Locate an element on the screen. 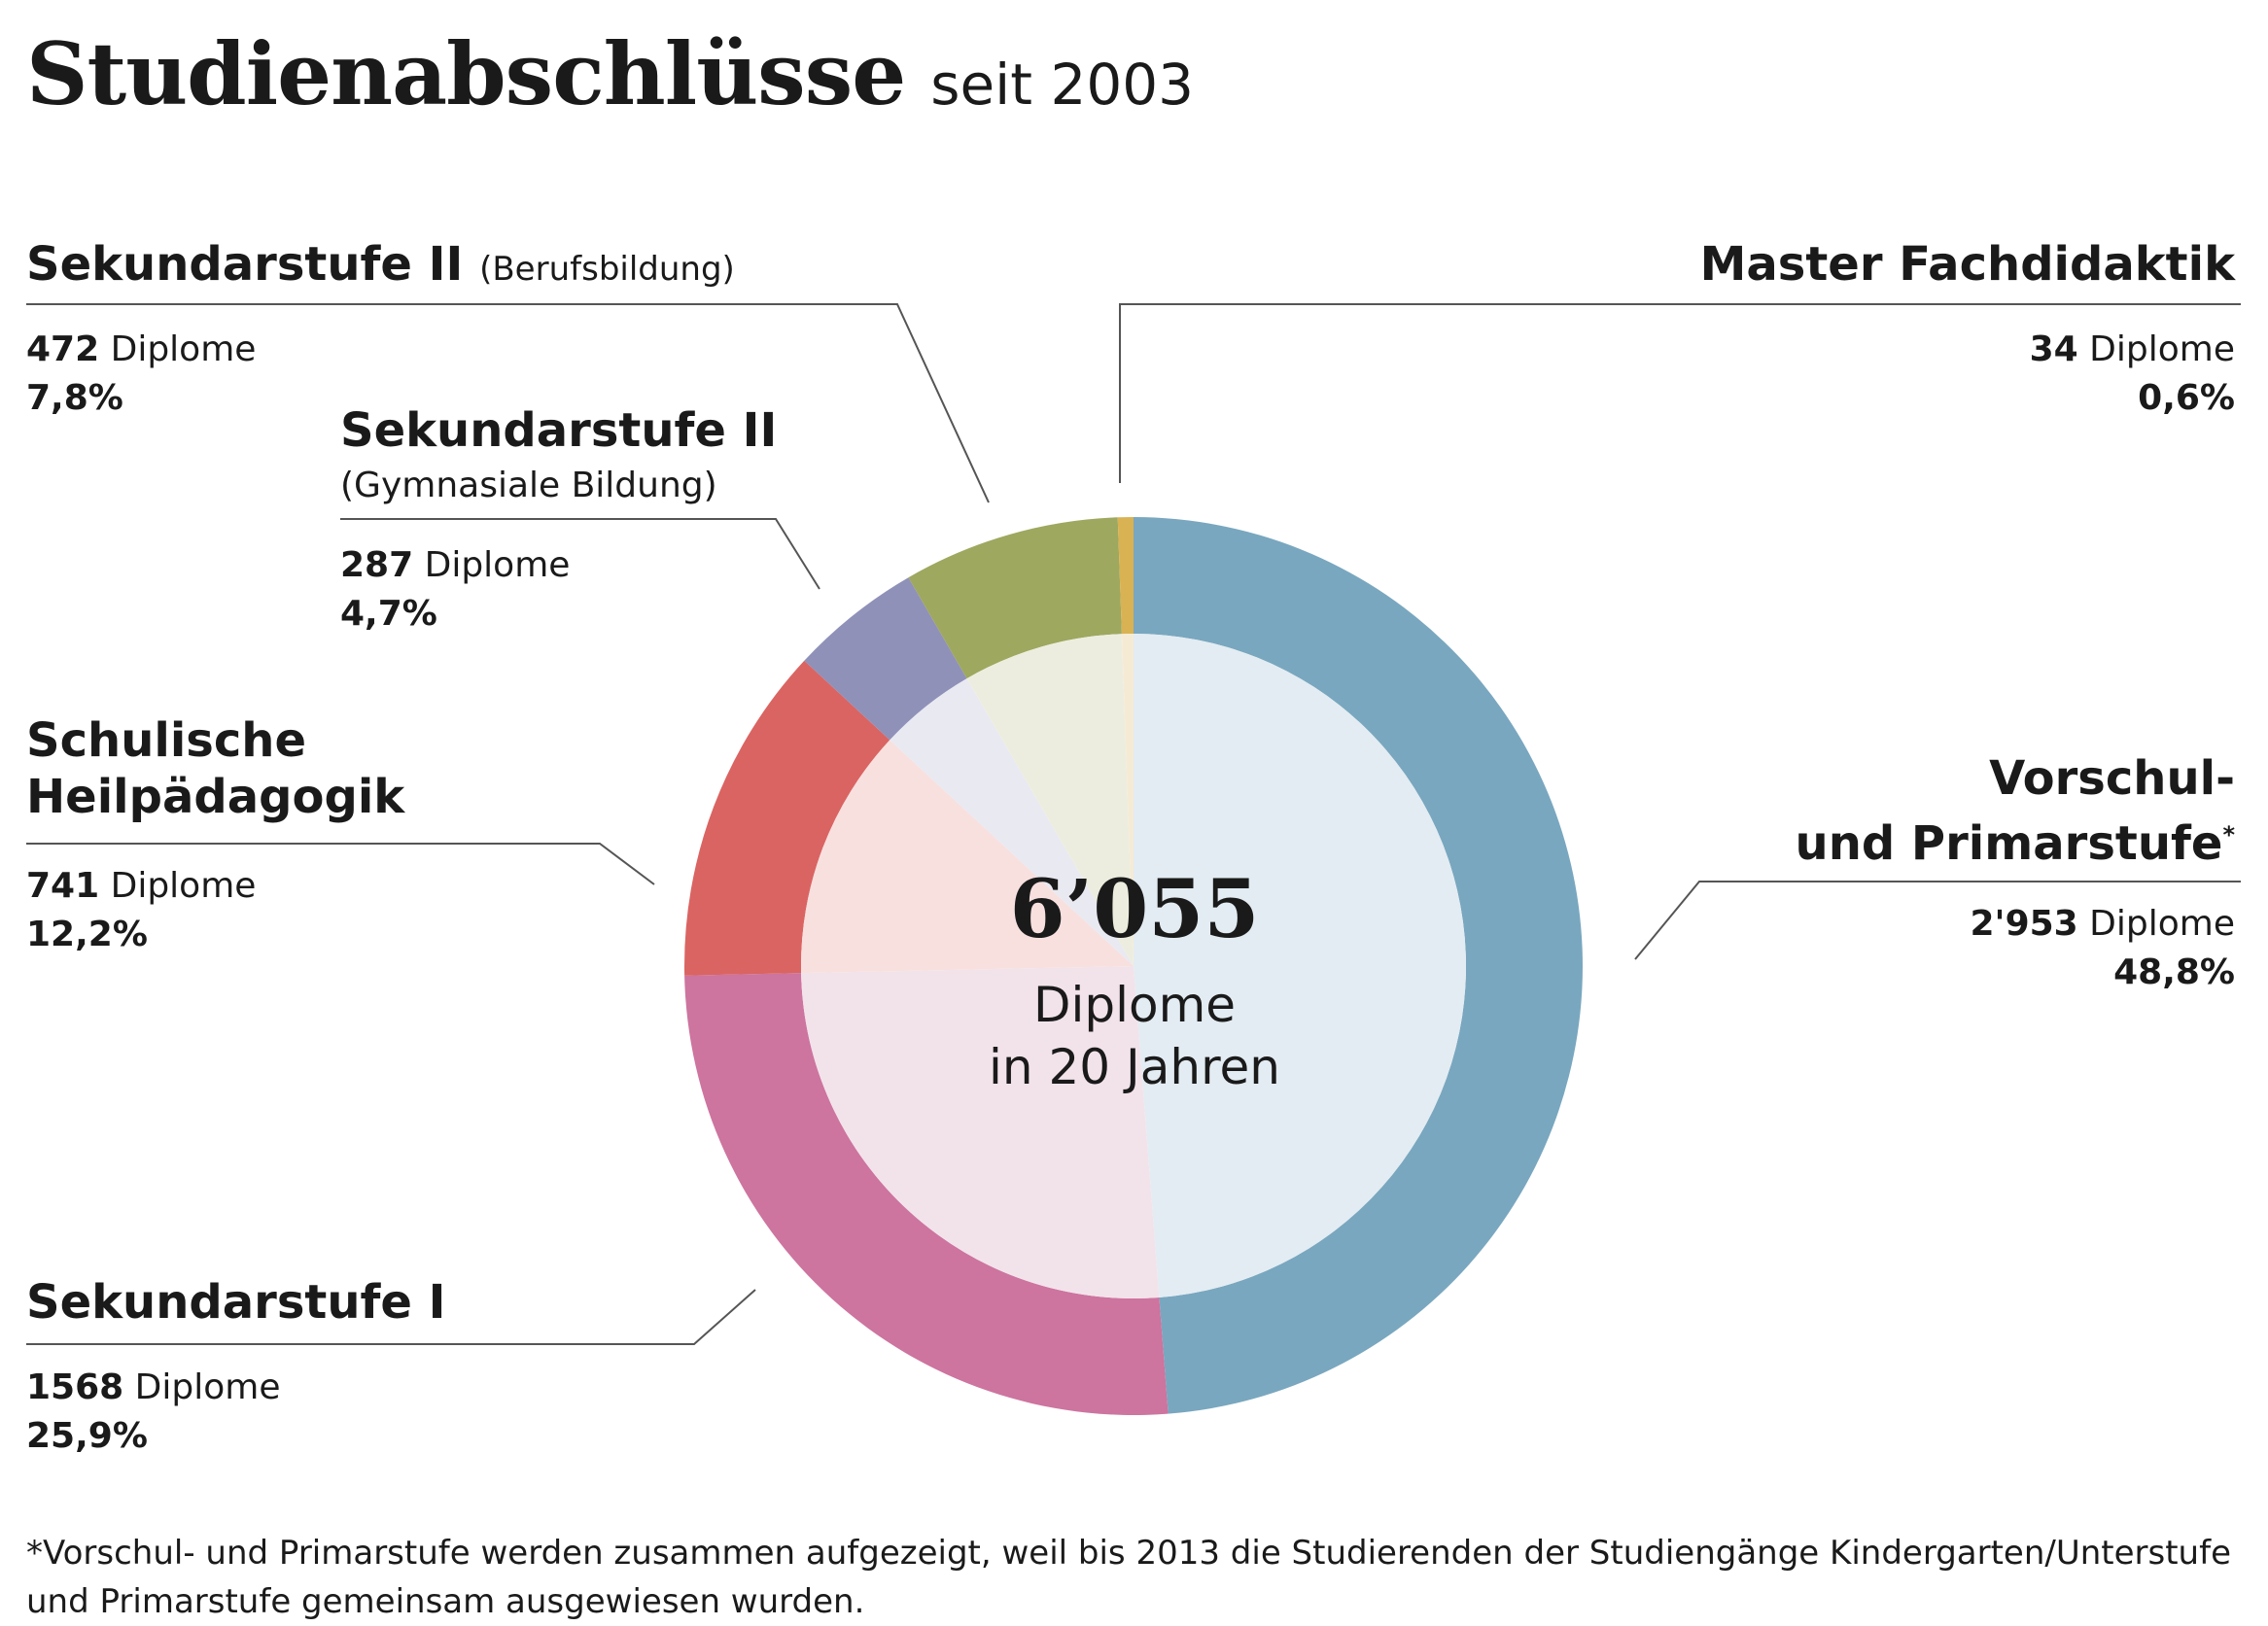 This screenshot has height=1626, width=2268. label-sek1: Sekundarstufe I is located at coordinates (236, 1302).